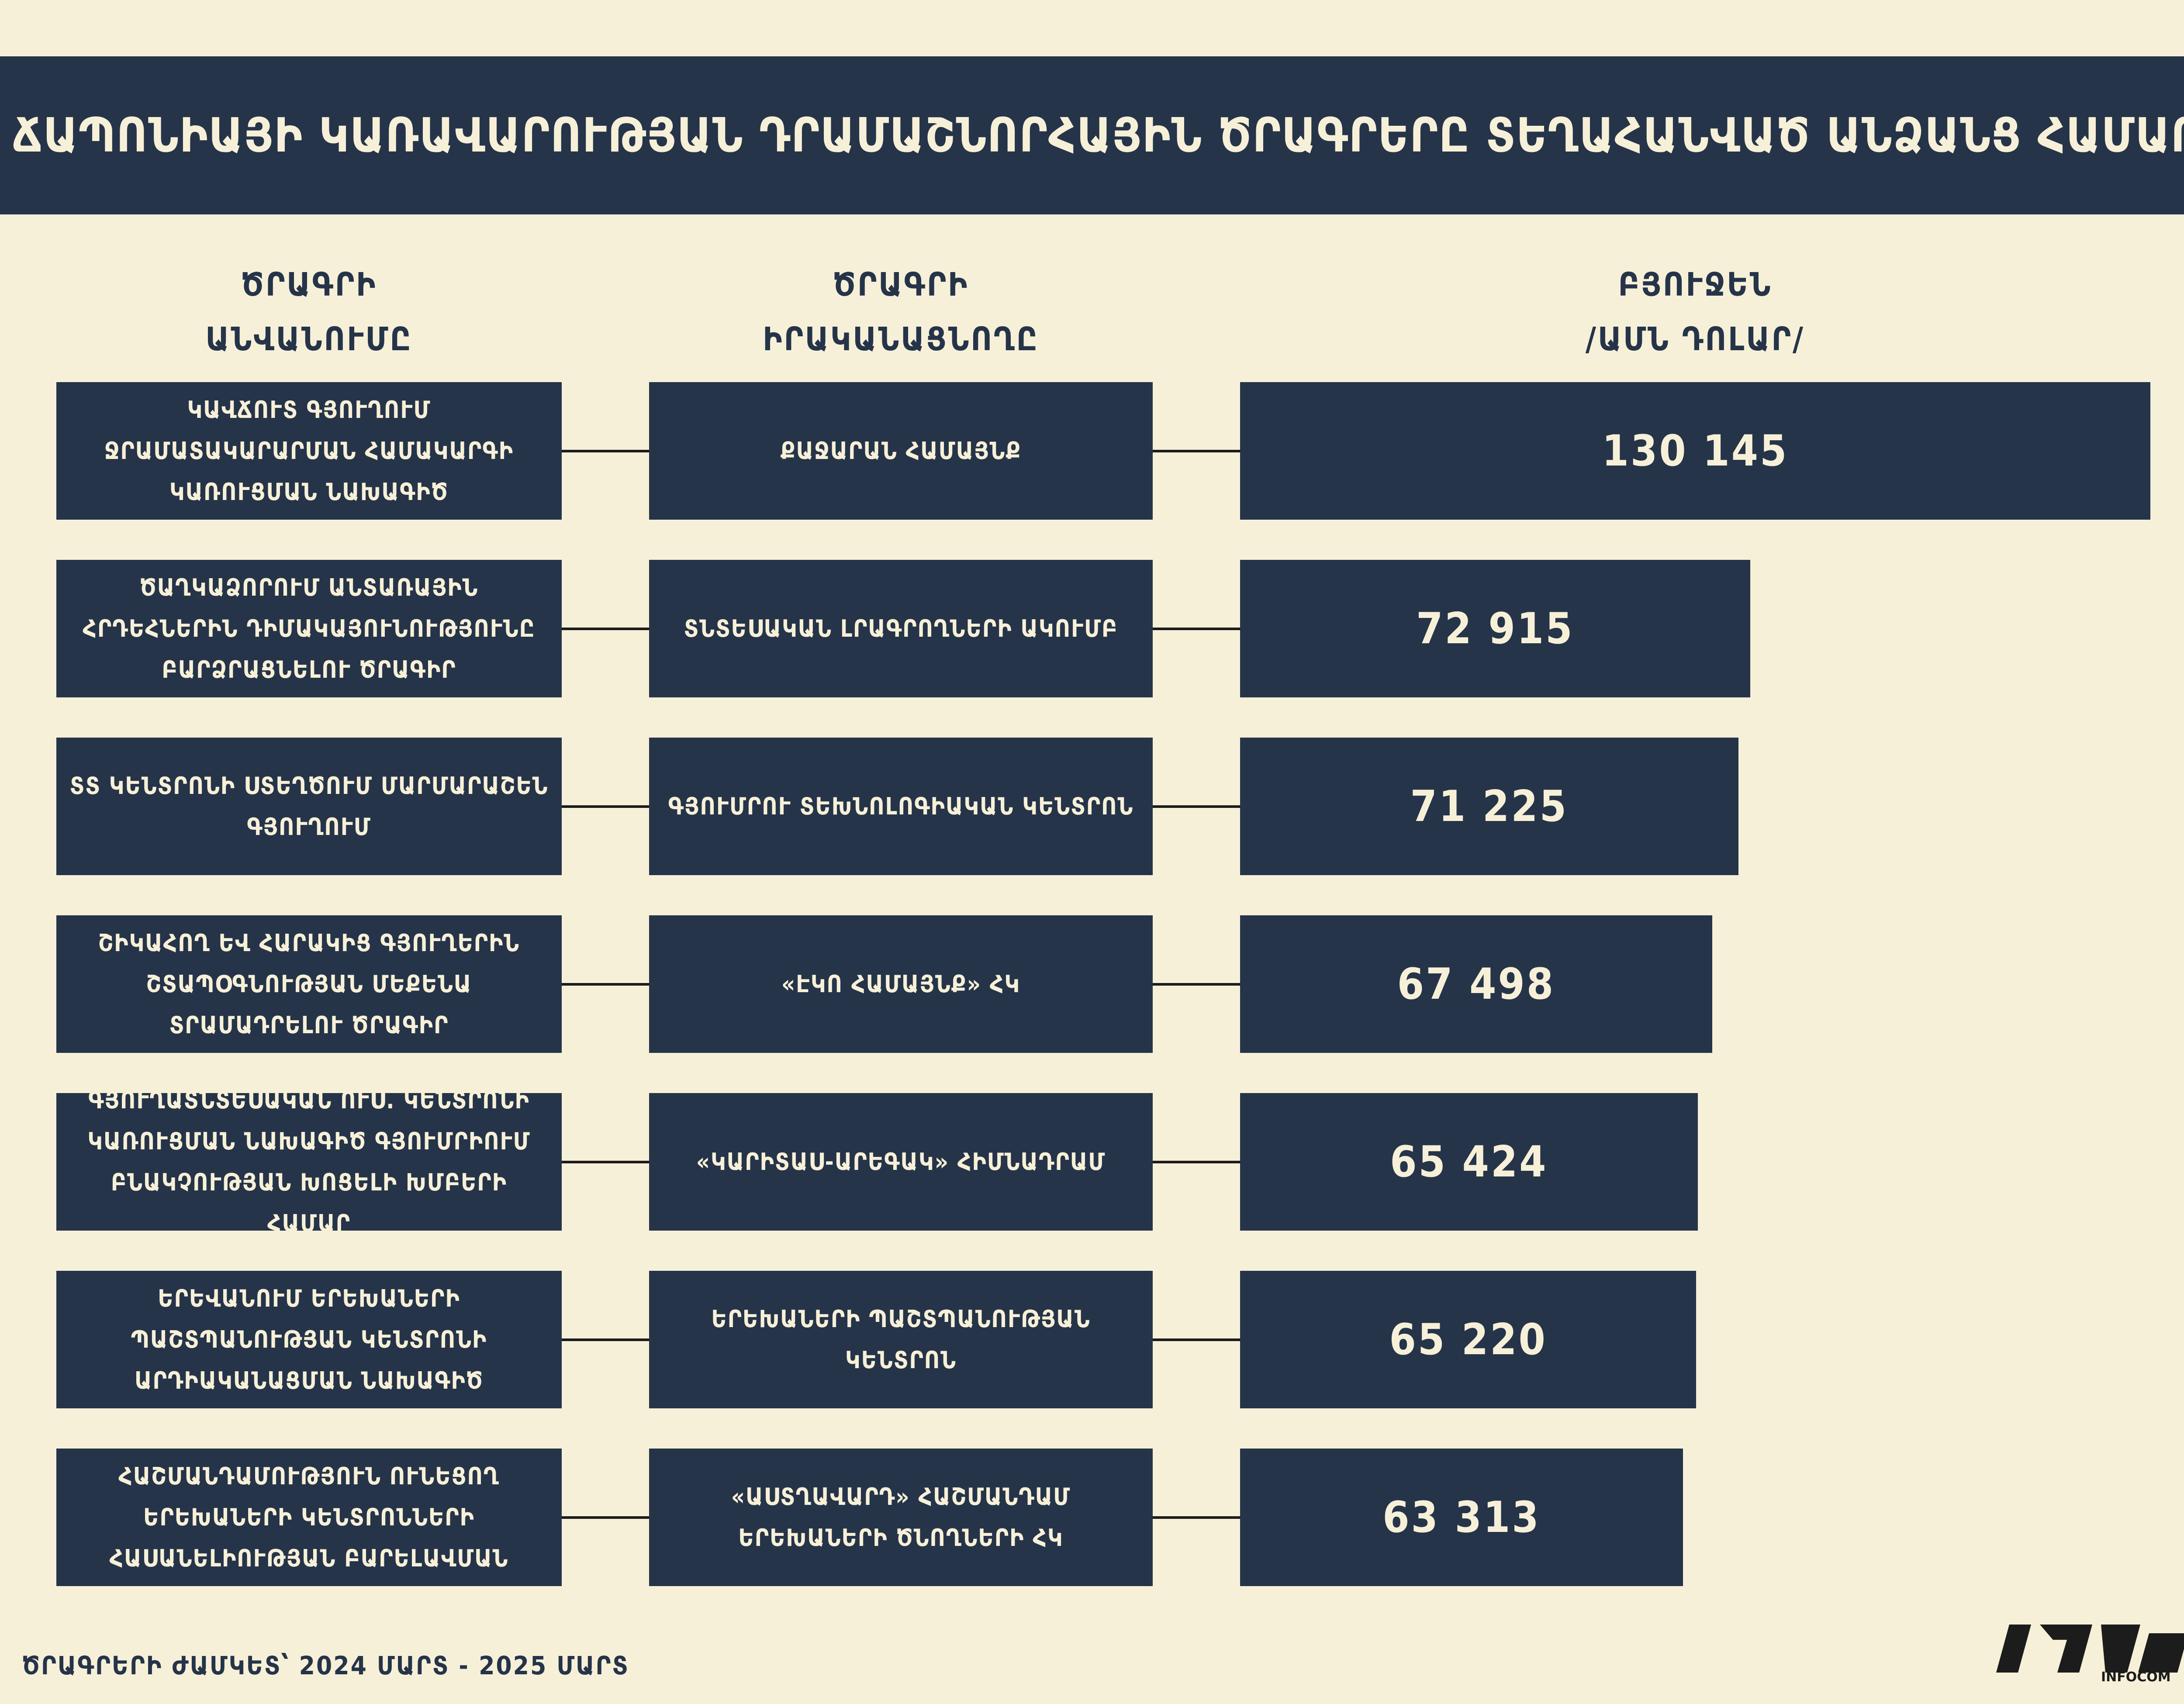  I want to click on logo-text: INFOCOM, so click(2136, 1677).